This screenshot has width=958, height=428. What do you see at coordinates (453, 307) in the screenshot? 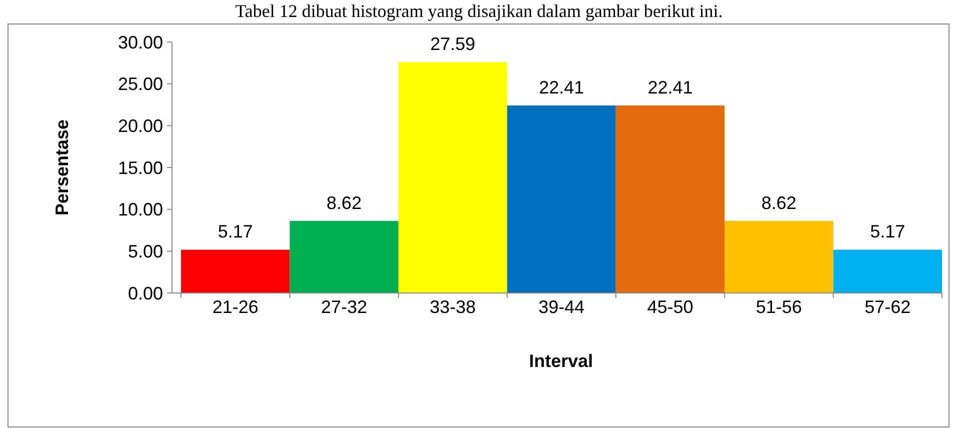
I see `x-tick-label: 33-38` at bounding box center [453, 307].